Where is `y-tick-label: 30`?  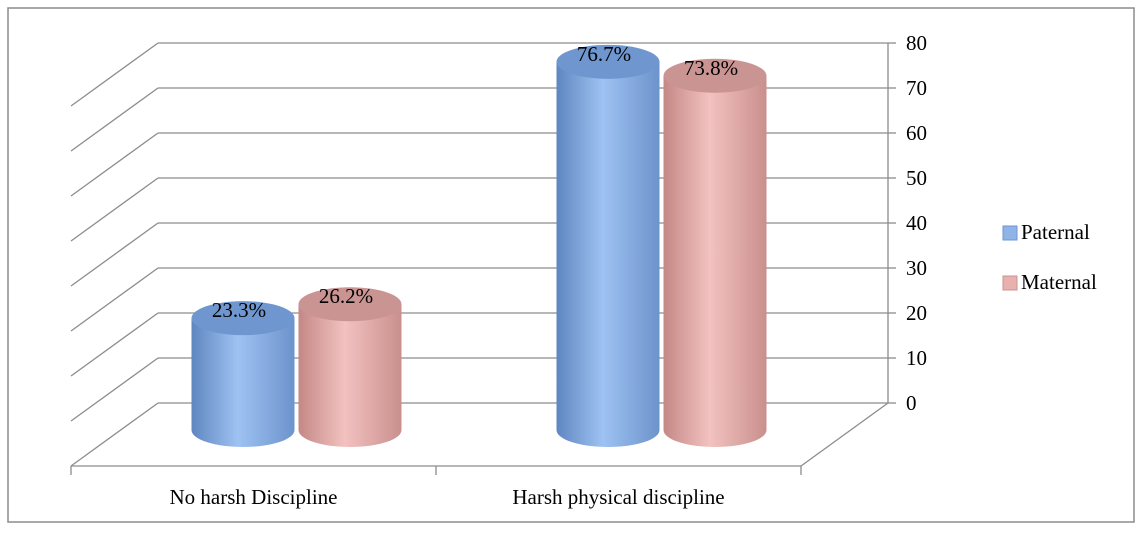 y-tick-label: 30 is located at coordinates (916, 268).